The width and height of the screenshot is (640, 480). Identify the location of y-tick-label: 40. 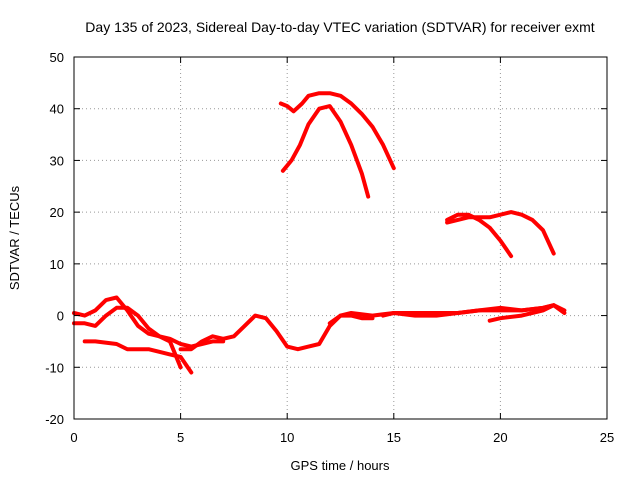
(57, 109).